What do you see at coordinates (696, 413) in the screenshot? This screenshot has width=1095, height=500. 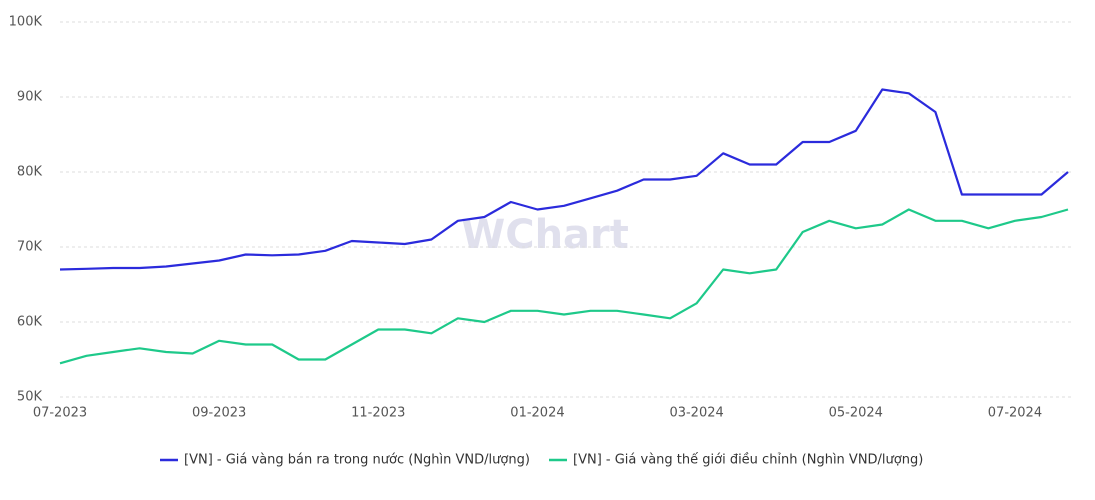 I see `x-tick-label: 03-2024` at bounding box center [696, 413].